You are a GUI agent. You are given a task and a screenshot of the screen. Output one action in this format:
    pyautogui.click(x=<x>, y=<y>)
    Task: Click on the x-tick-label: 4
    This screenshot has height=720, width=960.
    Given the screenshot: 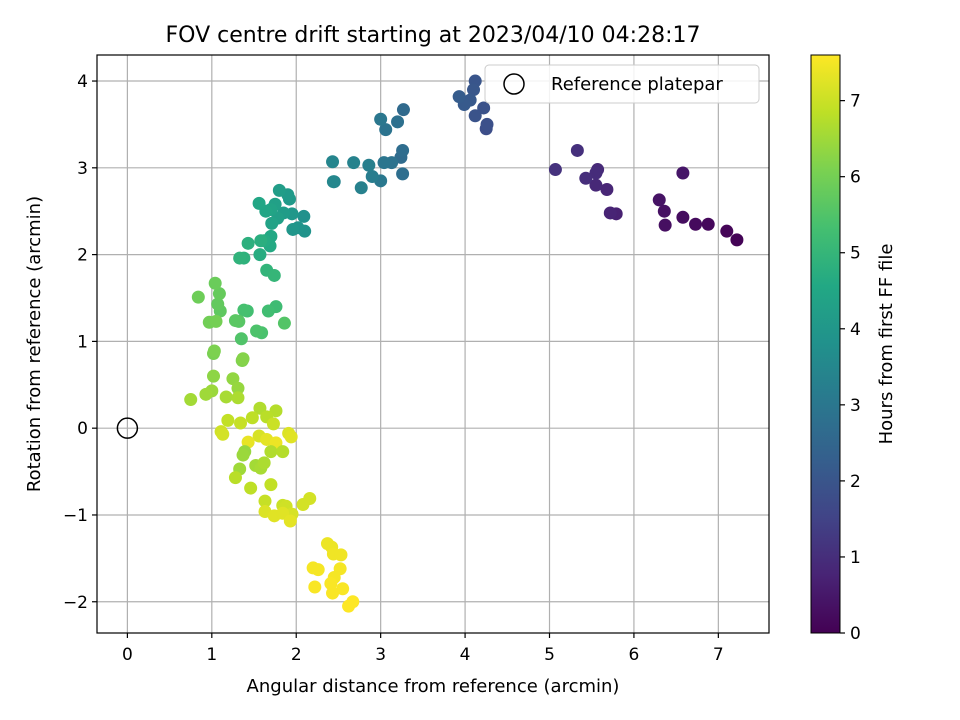 What is the action you would take?
    pyautogui.click(x=465, y=655)
    